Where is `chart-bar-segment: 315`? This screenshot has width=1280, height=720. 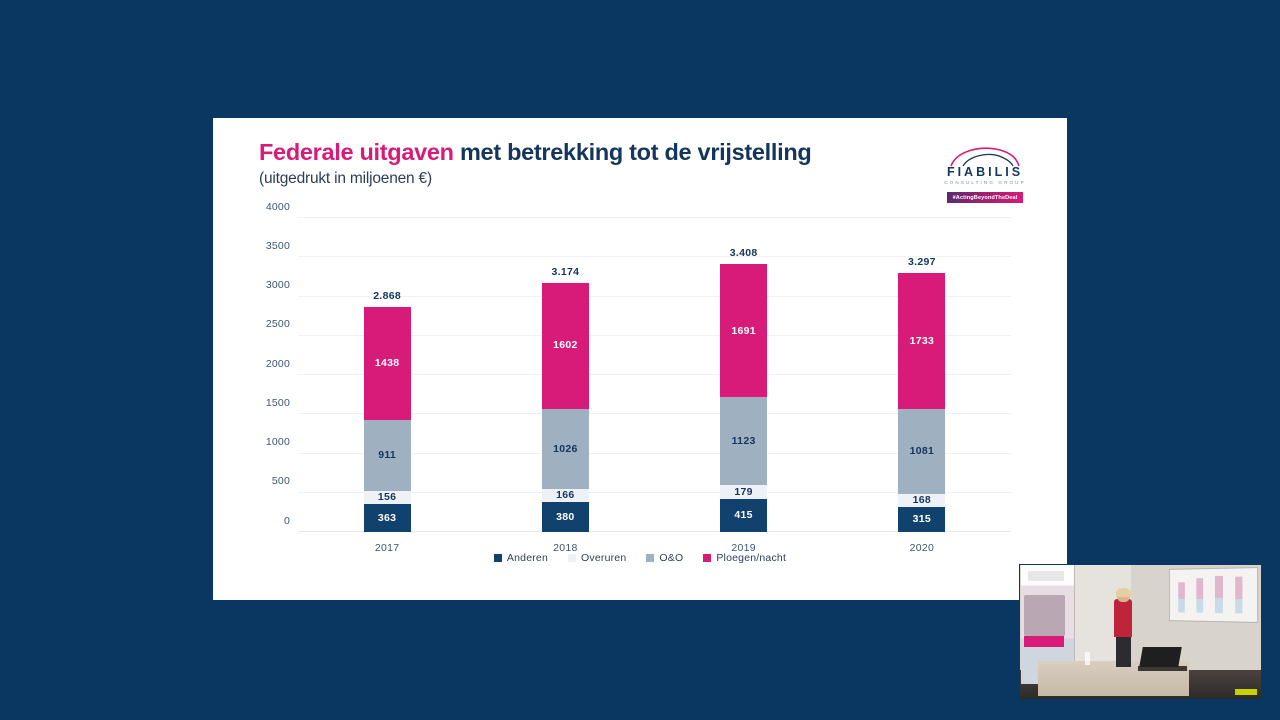 chart-bar-segment: 315 is located at coordinates (922, 519).